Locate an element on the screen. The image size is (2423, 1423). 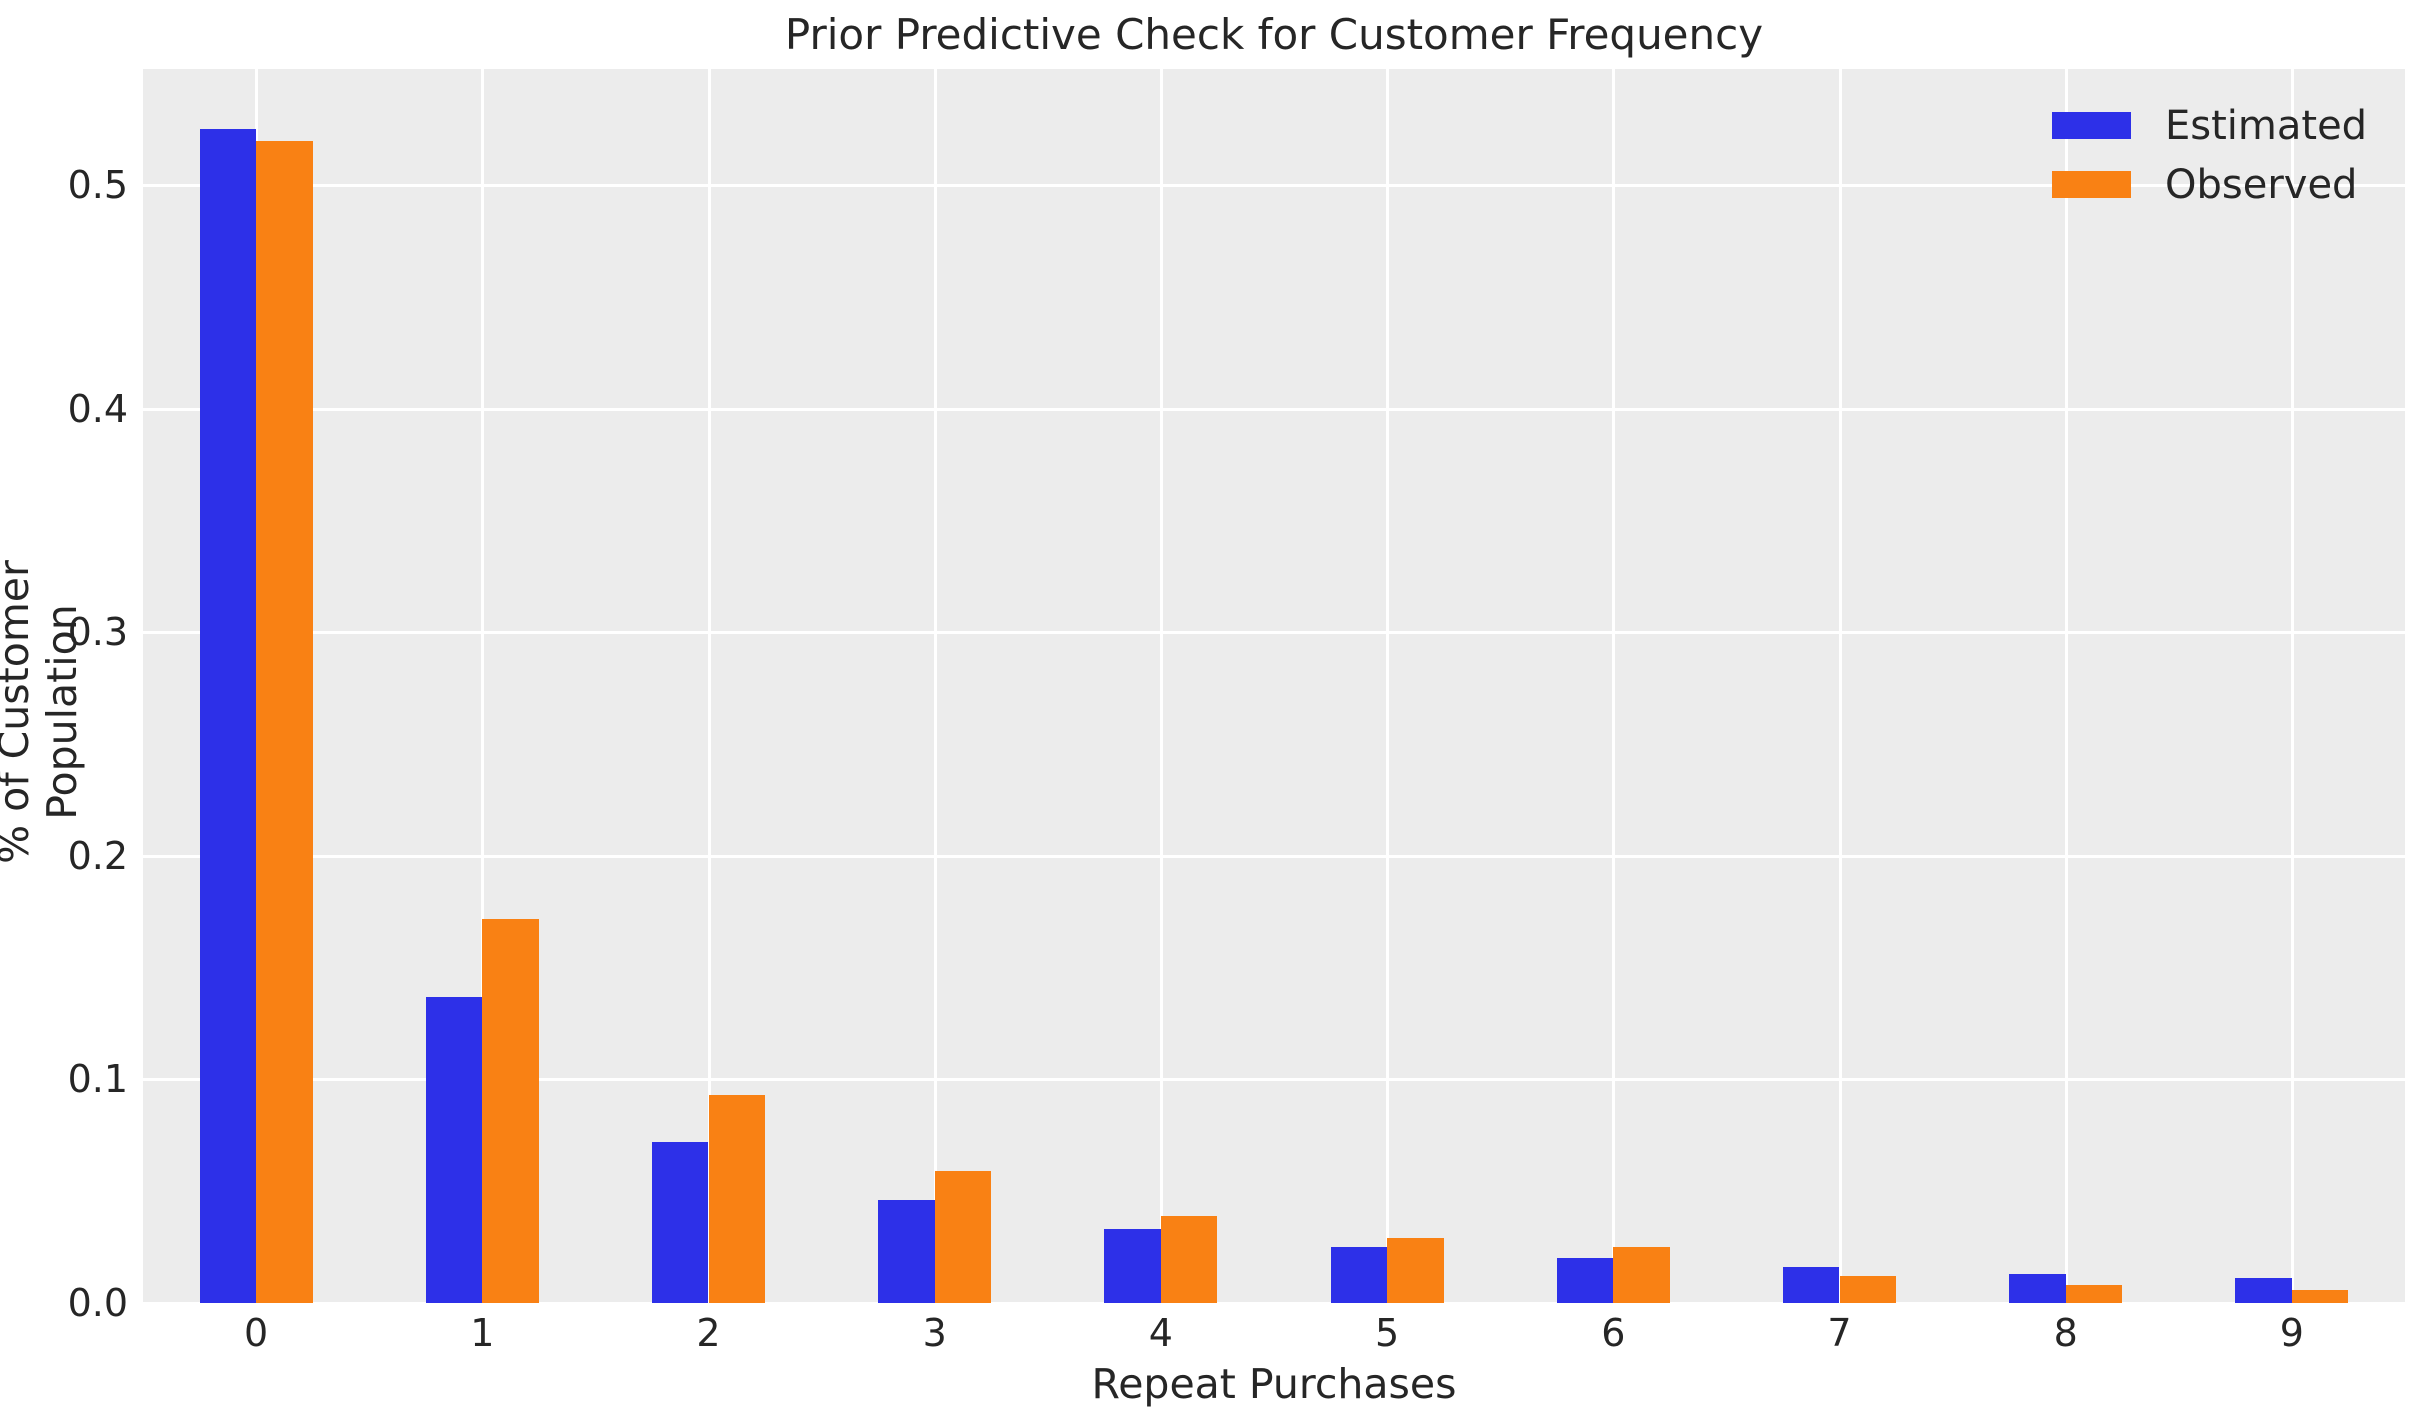
x-tick-label-6: 6 is located at coordinates (1613, 1333).